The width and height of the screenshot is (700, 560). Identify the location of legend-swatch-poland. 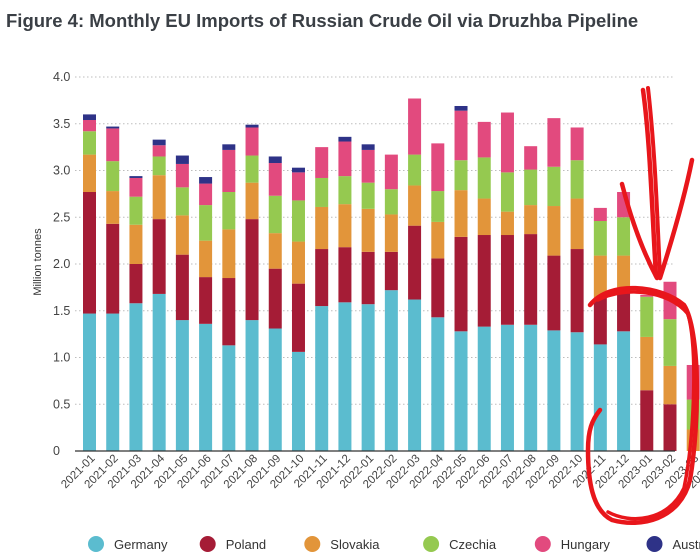
(207, 544).